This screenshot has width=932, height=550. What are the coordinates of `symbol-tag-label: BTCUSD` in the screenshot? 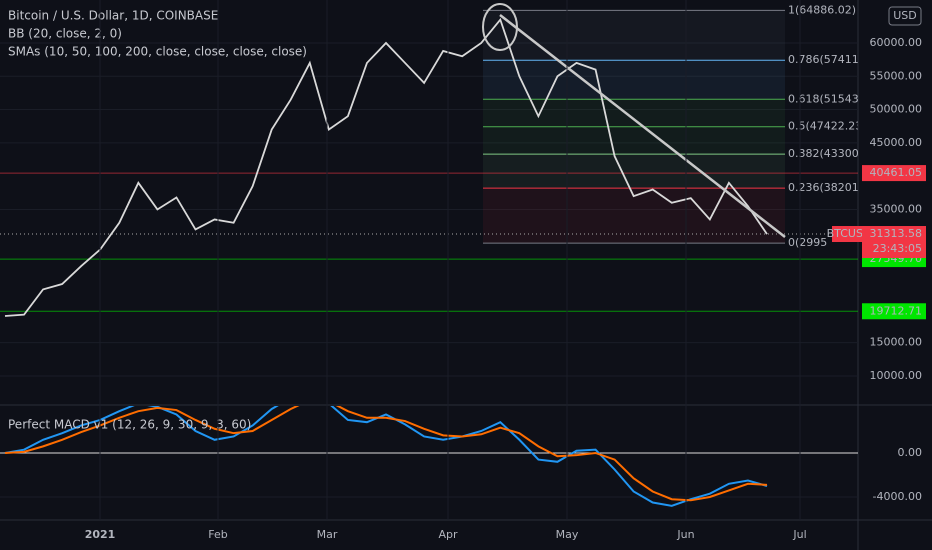 It's located at (849, 233).